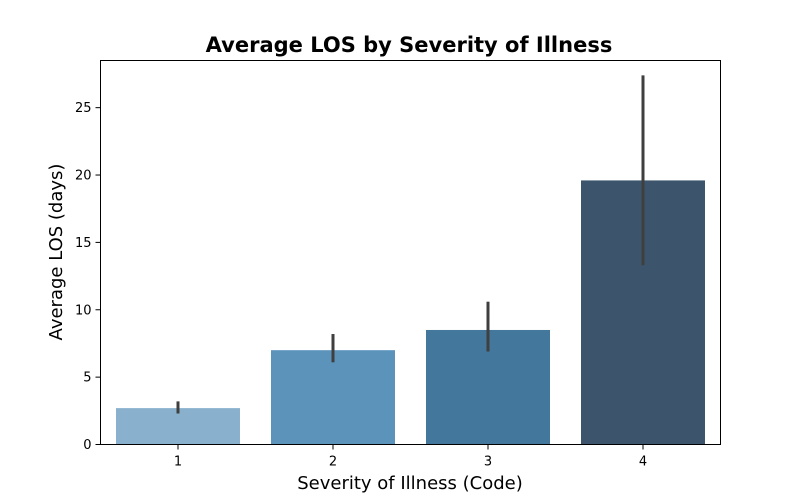 Image resolution: width=800 pixels, height=500 pixels. Describe the element at coordinates (410, 483) in the screenshot. I see `x-axis-label: Severity of Illness (Code)` at that location.